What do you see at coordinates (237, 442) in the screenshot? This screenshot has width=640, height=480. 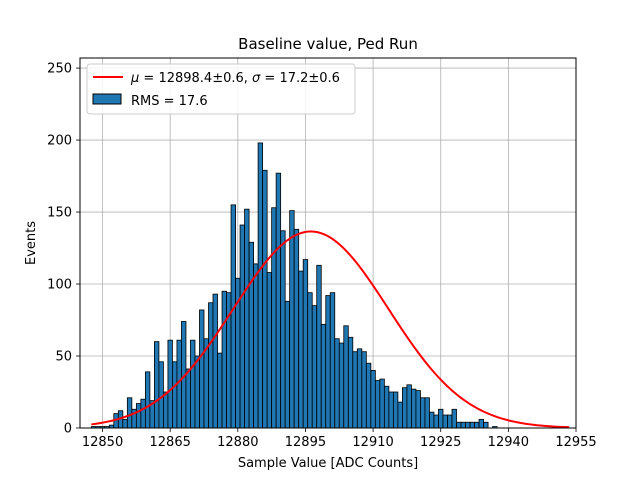 I see `x-tick-label: 12880` at bounding box center [237, 442].